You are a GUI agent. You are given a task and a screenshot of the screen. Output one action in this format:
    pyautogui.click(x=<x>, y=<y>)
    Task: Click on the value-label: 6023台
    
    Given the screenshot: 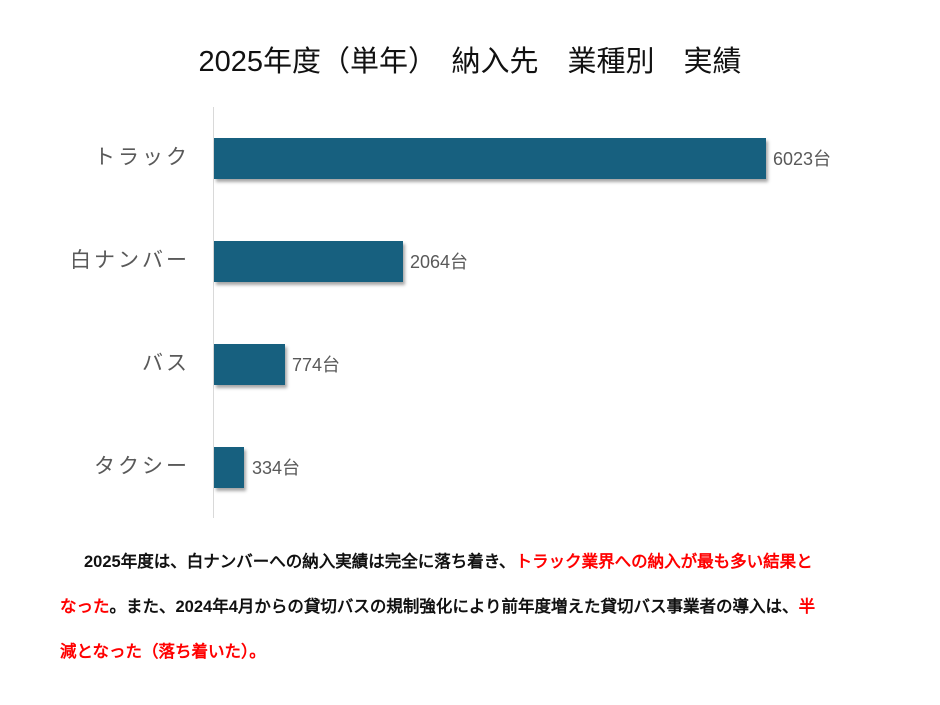 What is the action you would take?
    pyautogui.click(x=802, y=159)
    